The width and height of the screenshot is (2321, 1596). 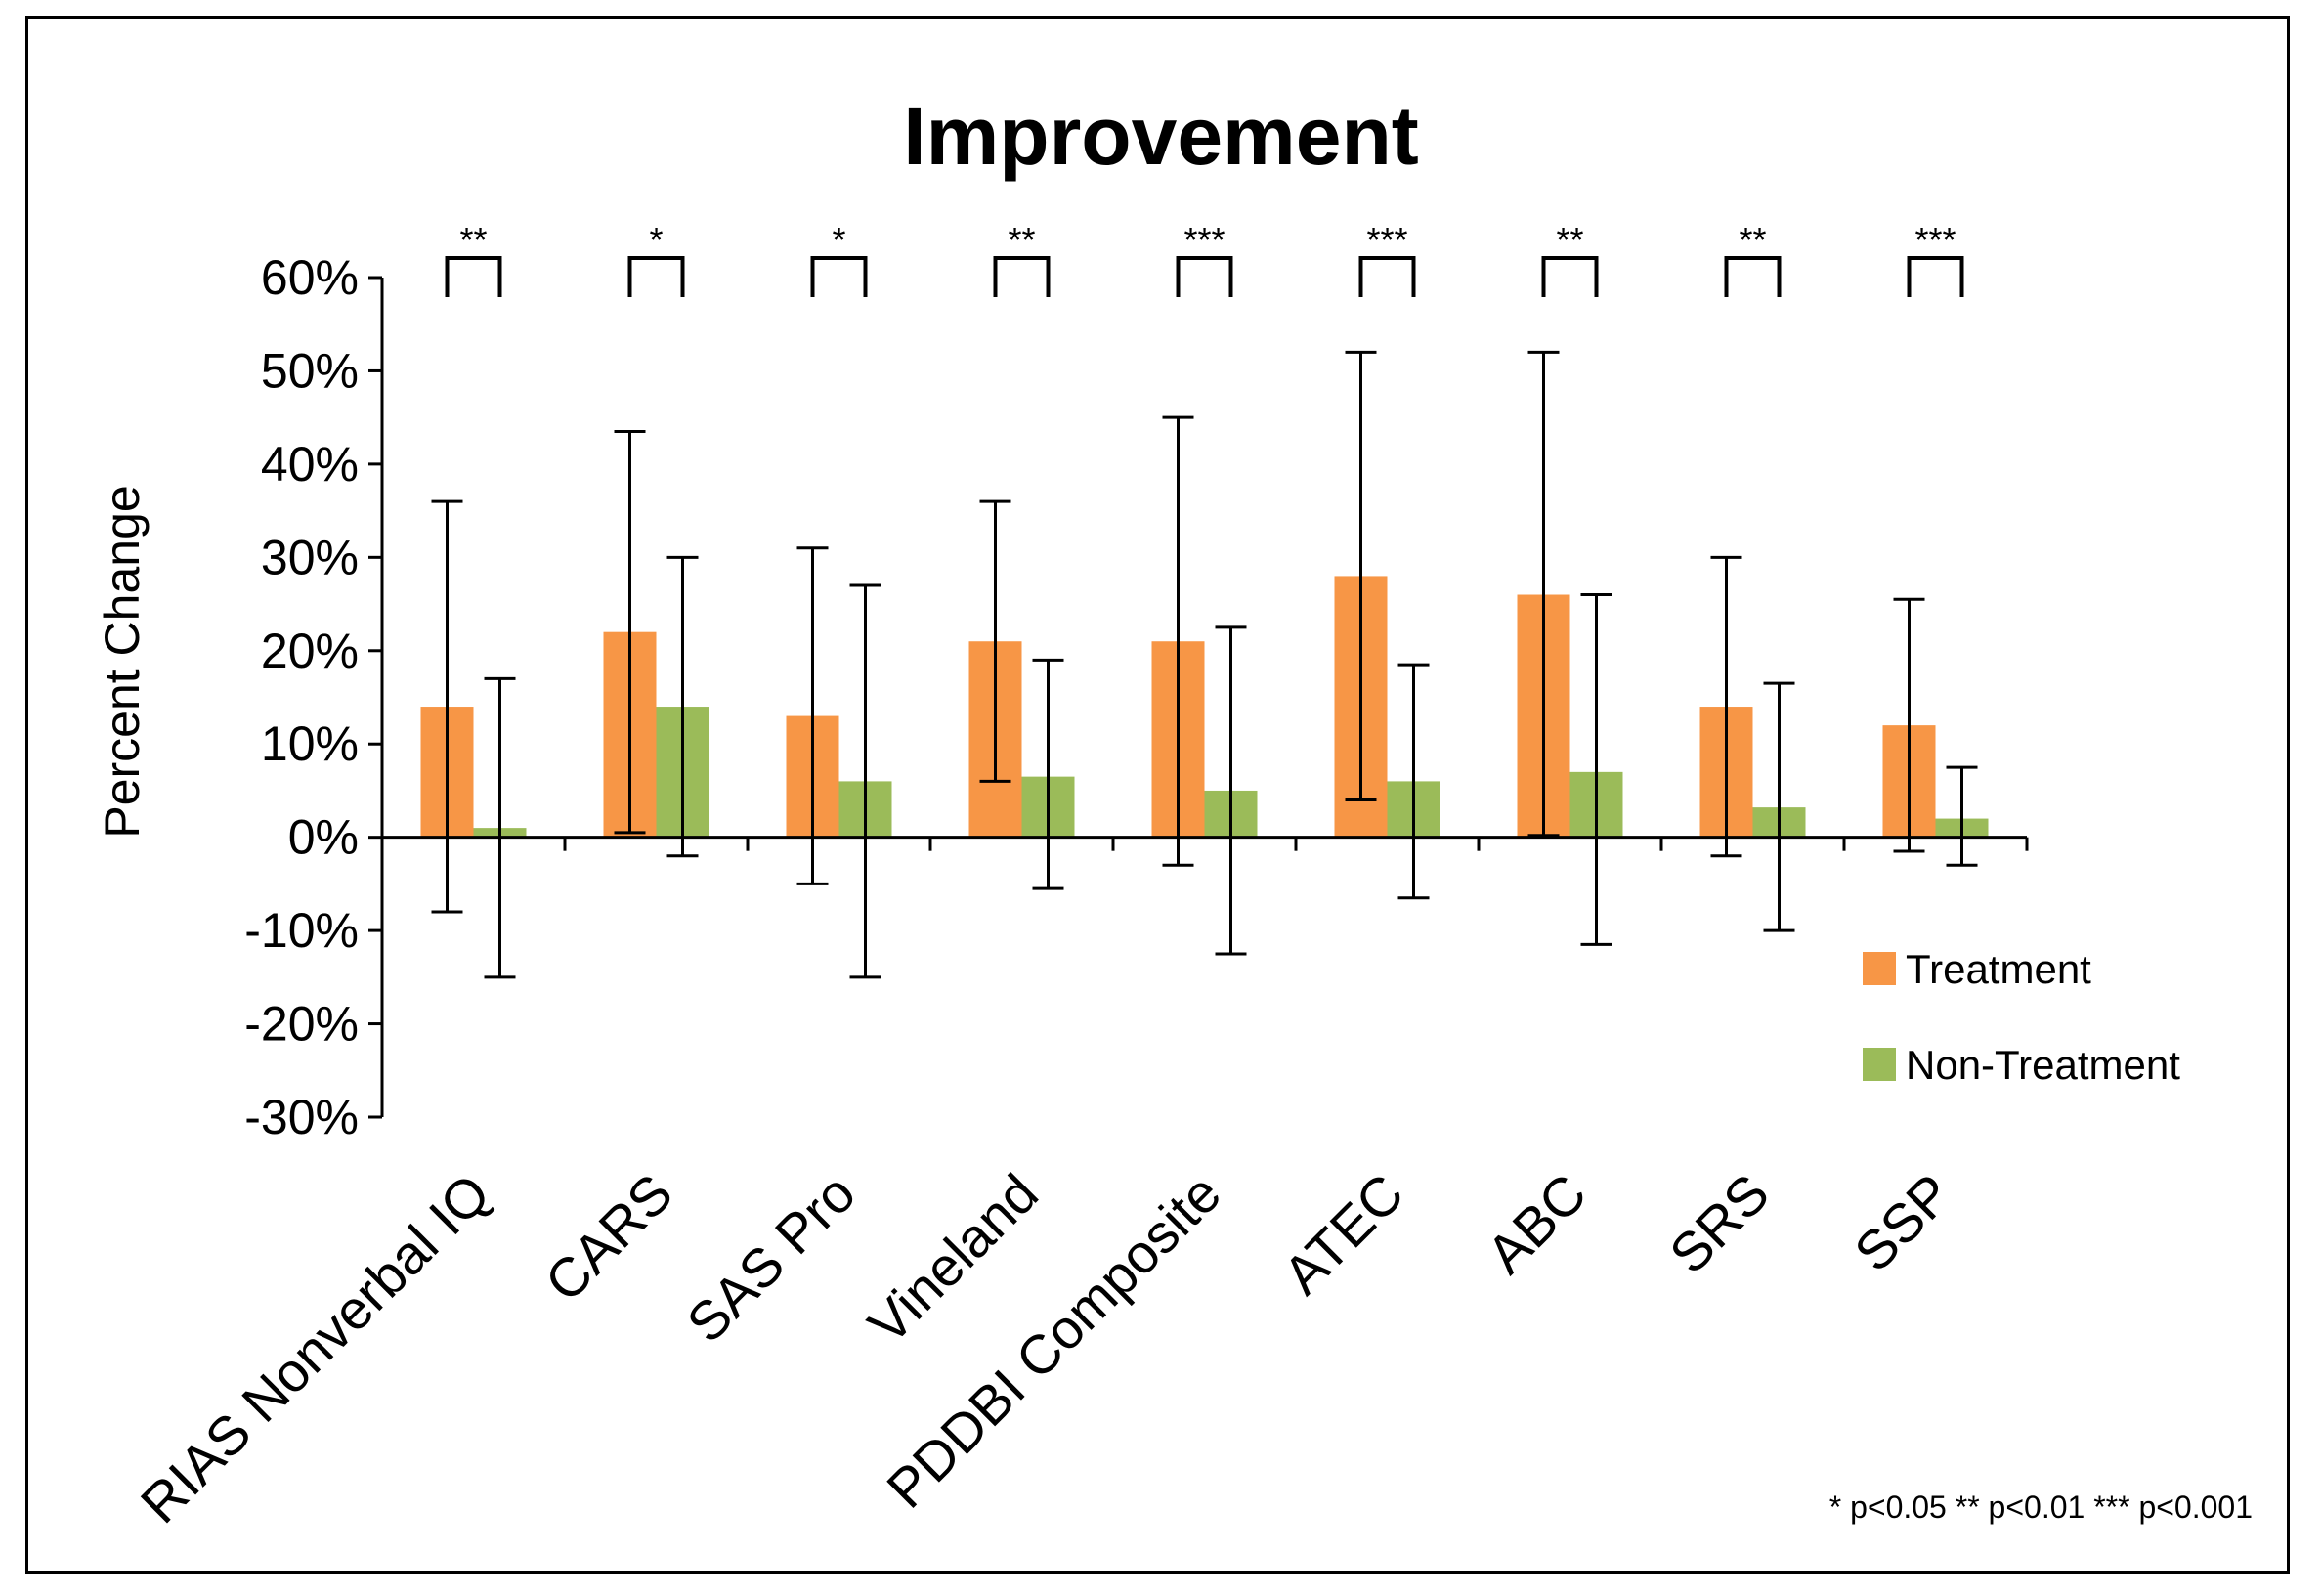 I want to click on x-category-label: PDDBI Composite, so click(x=1053, y=1341).